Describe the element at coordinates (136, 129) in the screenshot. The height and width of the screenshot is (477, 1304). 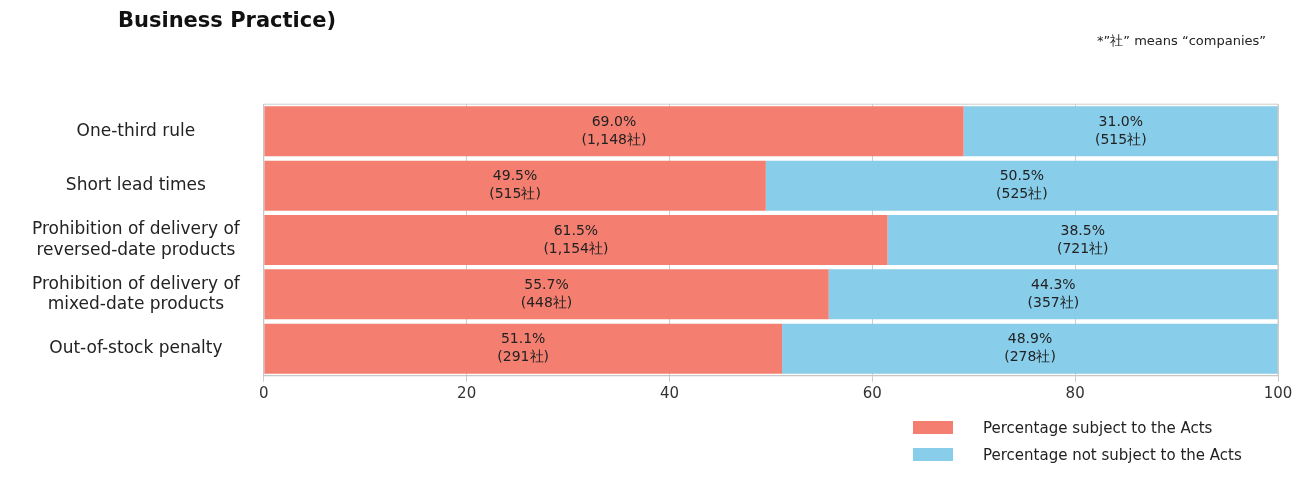
I see `y-tick-label: One-third rule` at that location.